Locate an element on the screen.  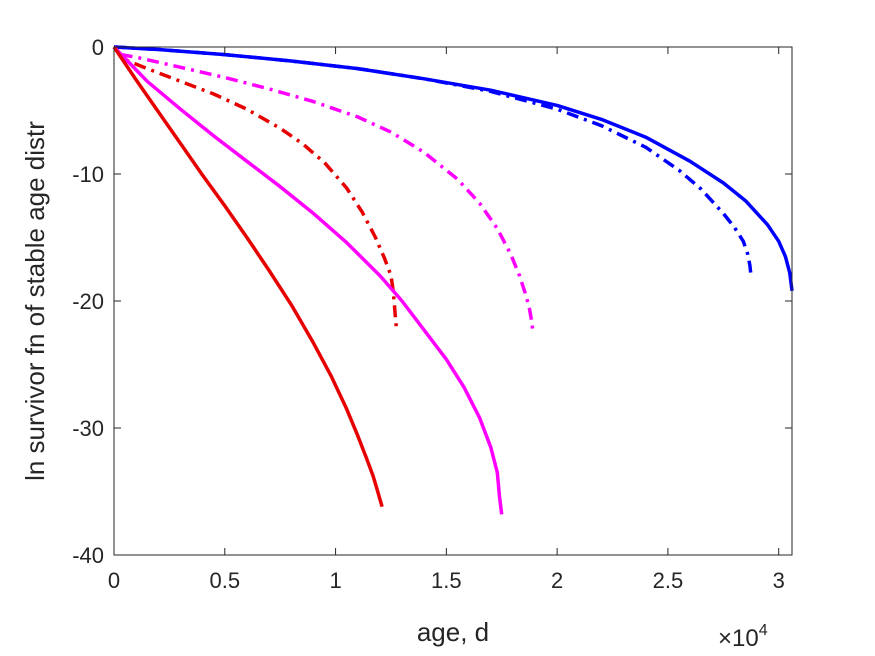
x-tick-label: 1 is located at coordinates (335, 580).